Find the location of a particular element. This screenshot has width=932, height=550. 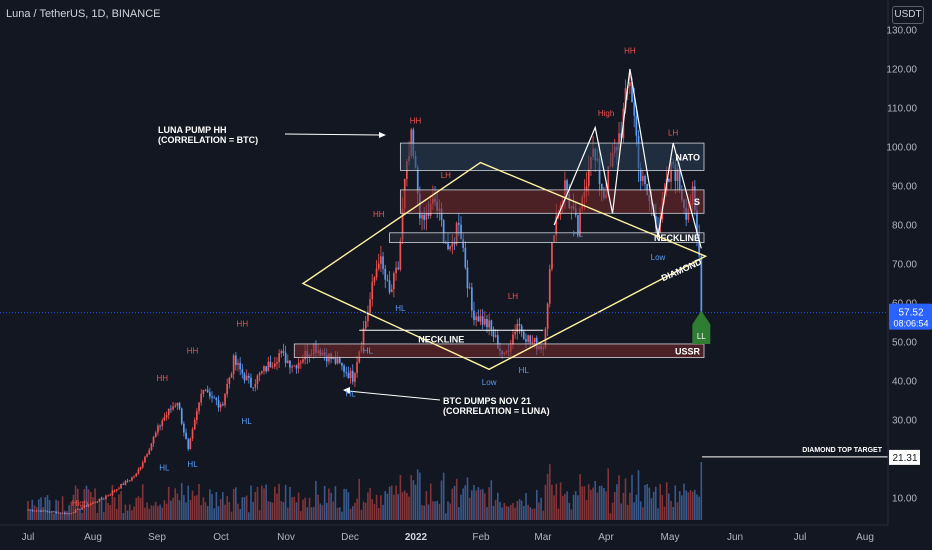

annotation-btc-arrow is located at coordinates (394, 395).